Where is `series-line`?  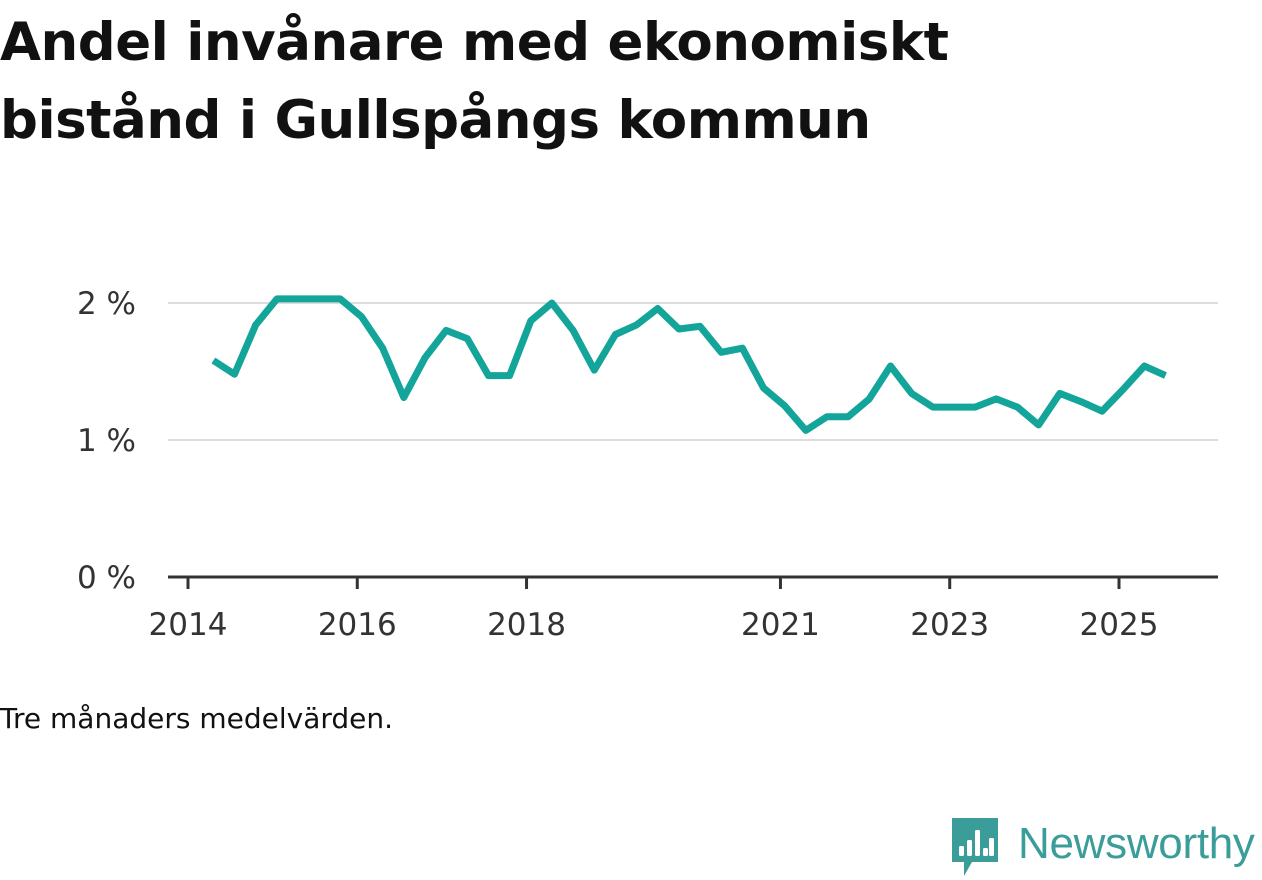
series-line is located at coordinates (689, 364).